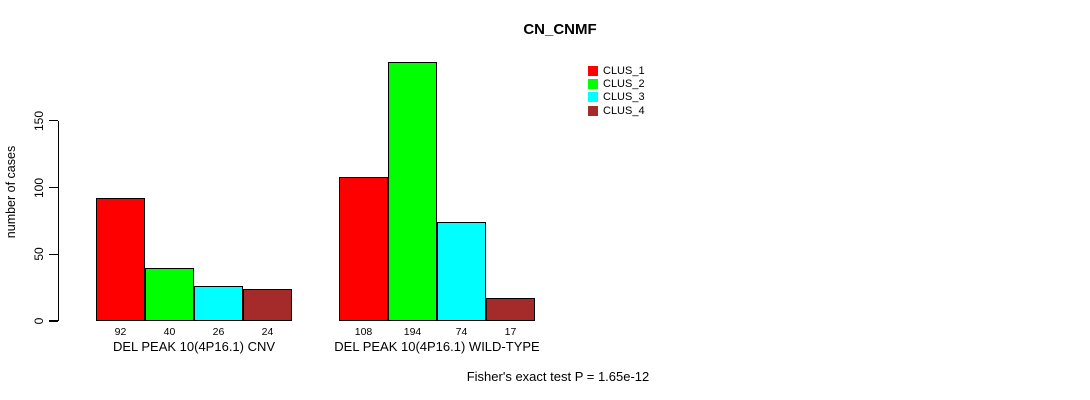 The width and height of the screenshot is (1090, 400). Describe the element at coordinates (624, 84) in the screenshot. I see `legend-label: CLUS_2` at that location.